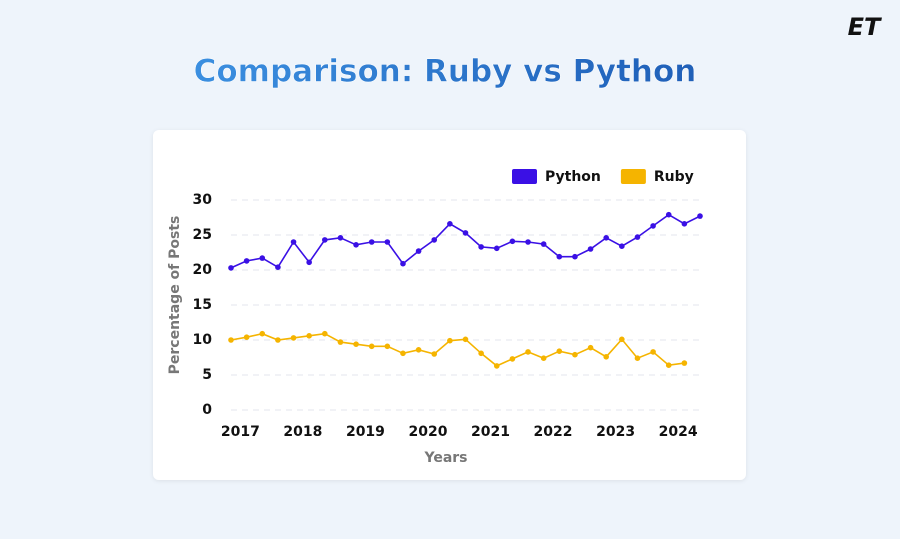 This screenshot has height=539, width=900. What do you see at coordinates (865, 27) in the screenshot?
I see `logo: ET` at bounding box center [865, 27].